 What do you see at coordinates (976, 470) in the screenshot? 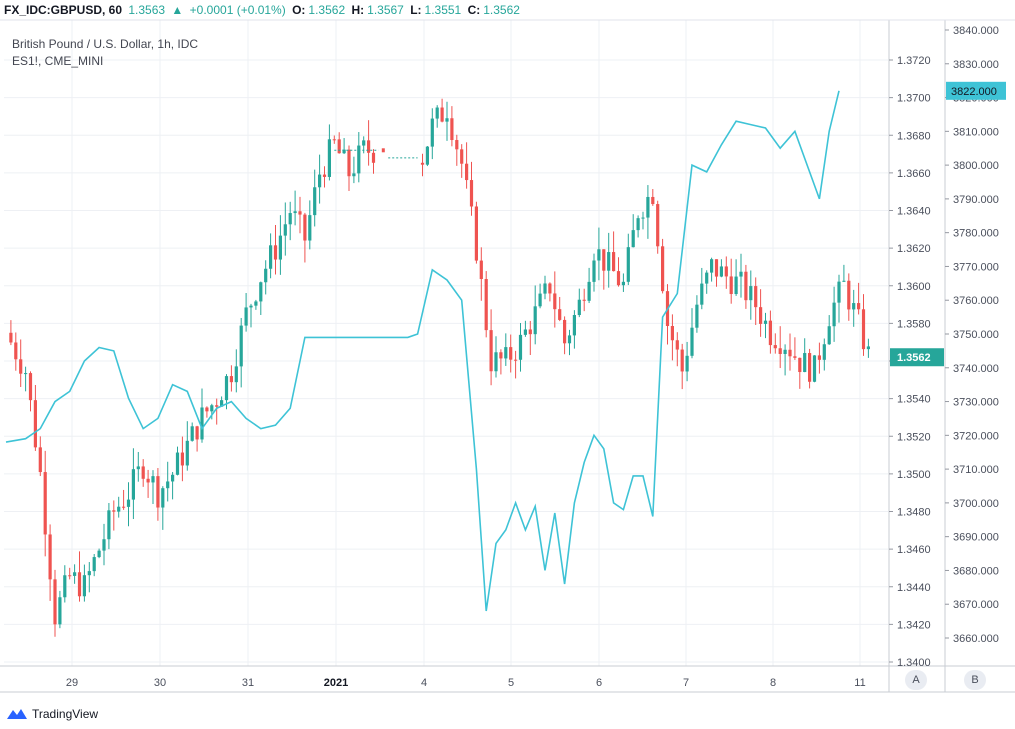
I see `es1-tick-label: 3710.000` at bounding box center [976, 470].